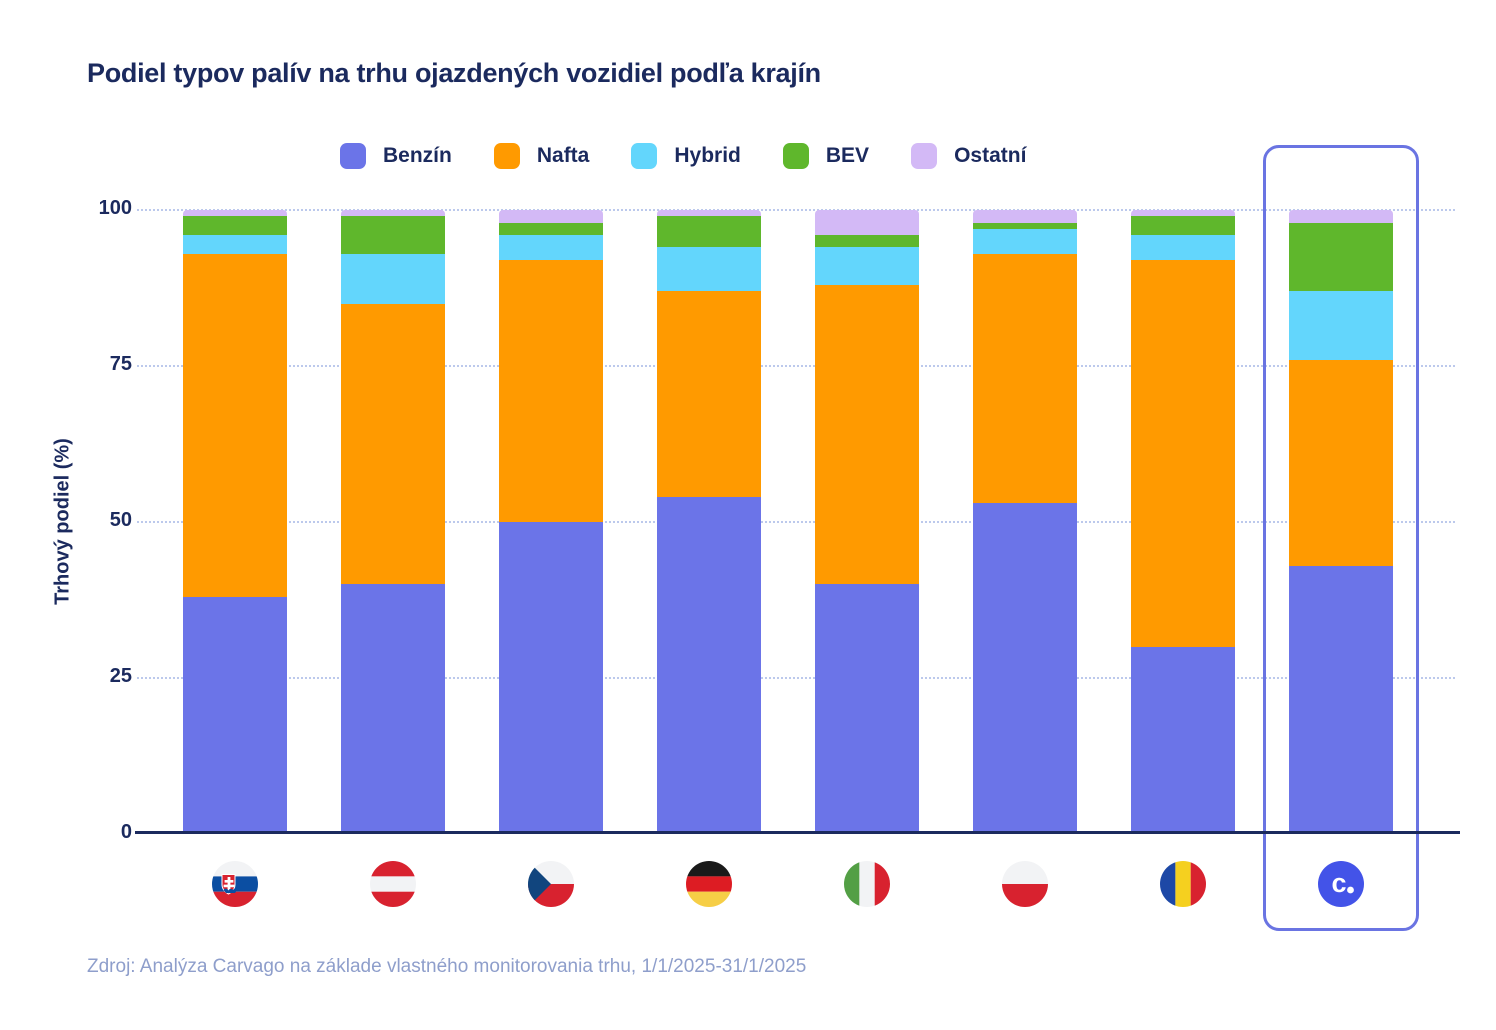 Image resolution: width=1496 pixels, height=1030 pixels. I want to click on carvago-highlight-box, so click(1341, 538).